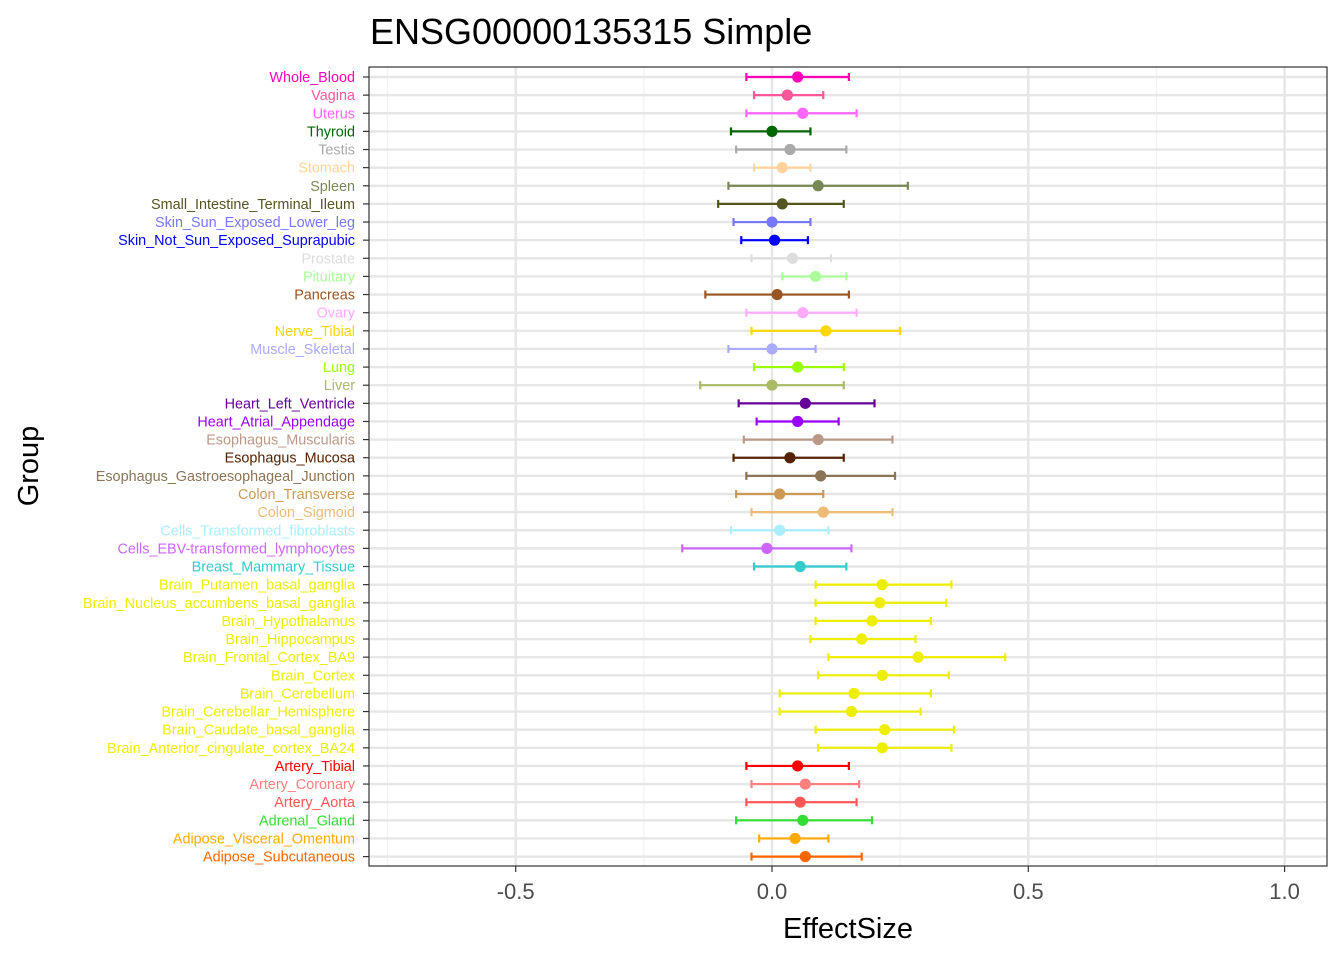  I want to click on y-tick-label: Artery_Tibial, so click(315, 767).